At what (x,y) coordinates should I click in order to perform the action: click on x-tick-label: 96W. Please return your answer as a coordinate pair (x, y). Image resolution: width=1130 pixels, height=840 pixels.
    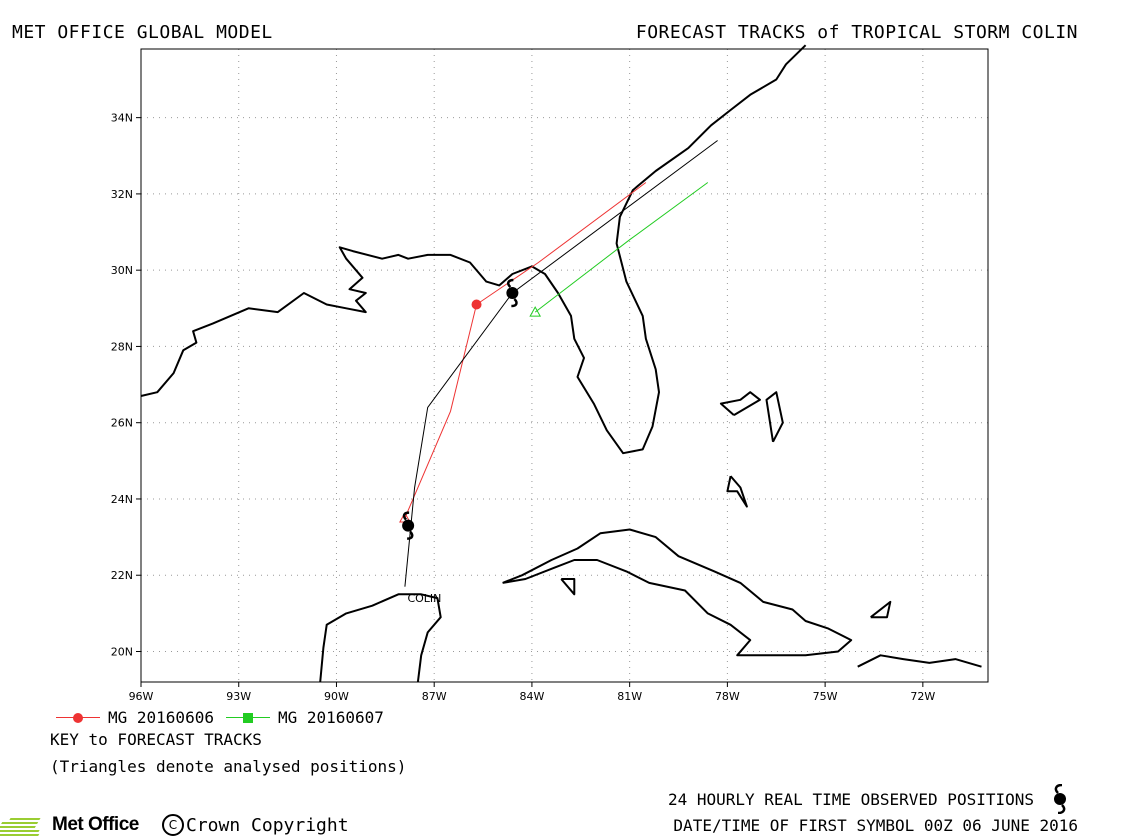
    Looking at the image, I should click on (141, 696).